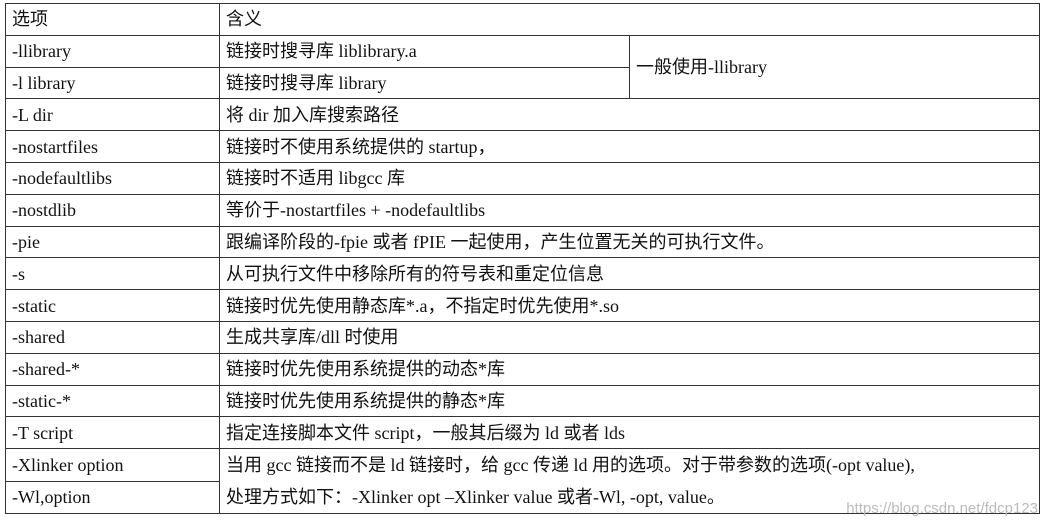 This screenshot has width=1044, height=525. What do you see at coordinates (629, 178) in the screenshot?
I see `meaning-cell: 链接时不适用 libgcc 库` at bounding box center [629, 178].